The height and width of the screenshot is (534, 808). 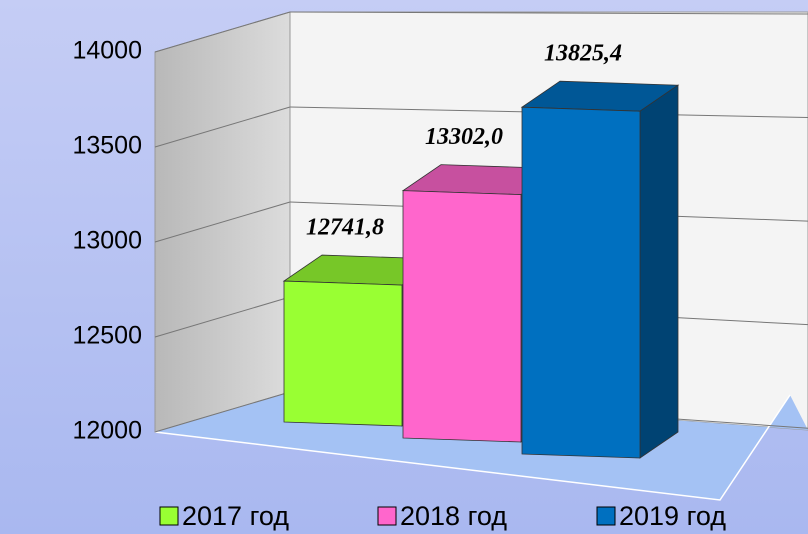 I want to click on y-tick-label: 13000, so click(x=107, y=241).